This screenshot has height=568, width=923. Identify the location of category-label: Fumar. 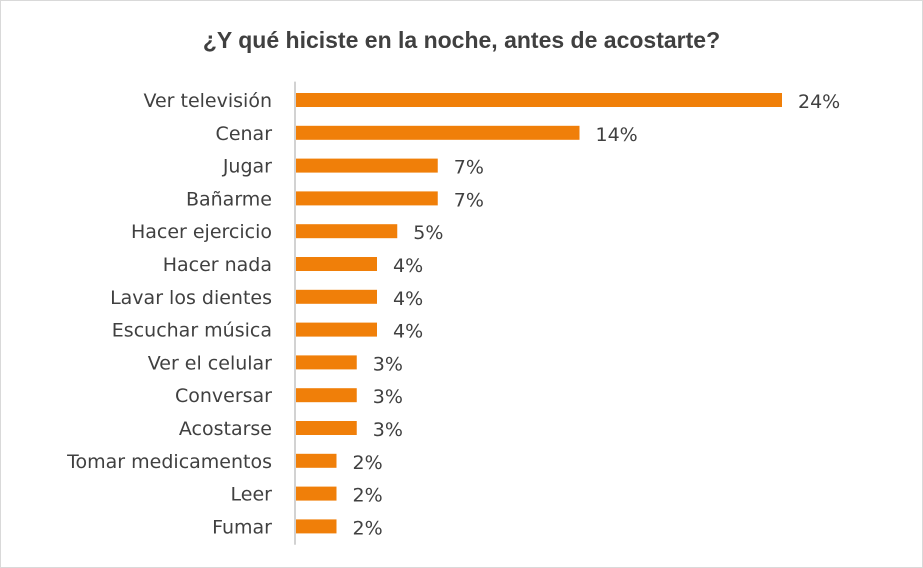
(242, 527).